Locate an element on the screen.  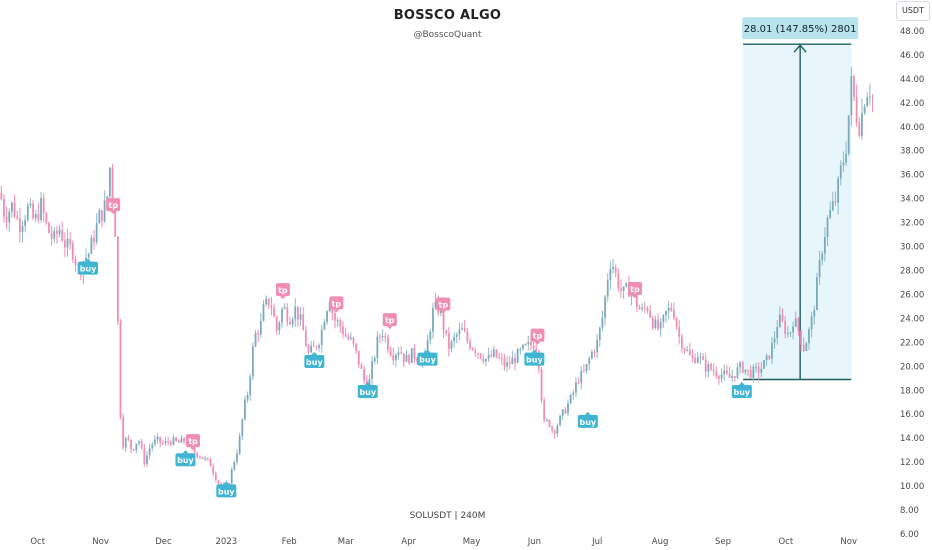
tp-label: tp is located at coordinates (283, 290).